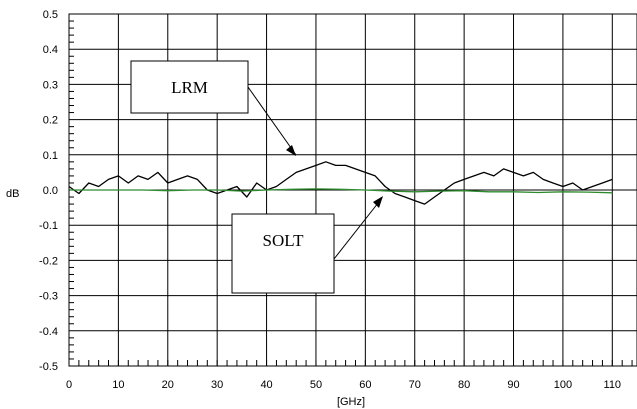 The image size is (637, 409). I want to click on y-tick-label: 0.5, so click(50, 15).